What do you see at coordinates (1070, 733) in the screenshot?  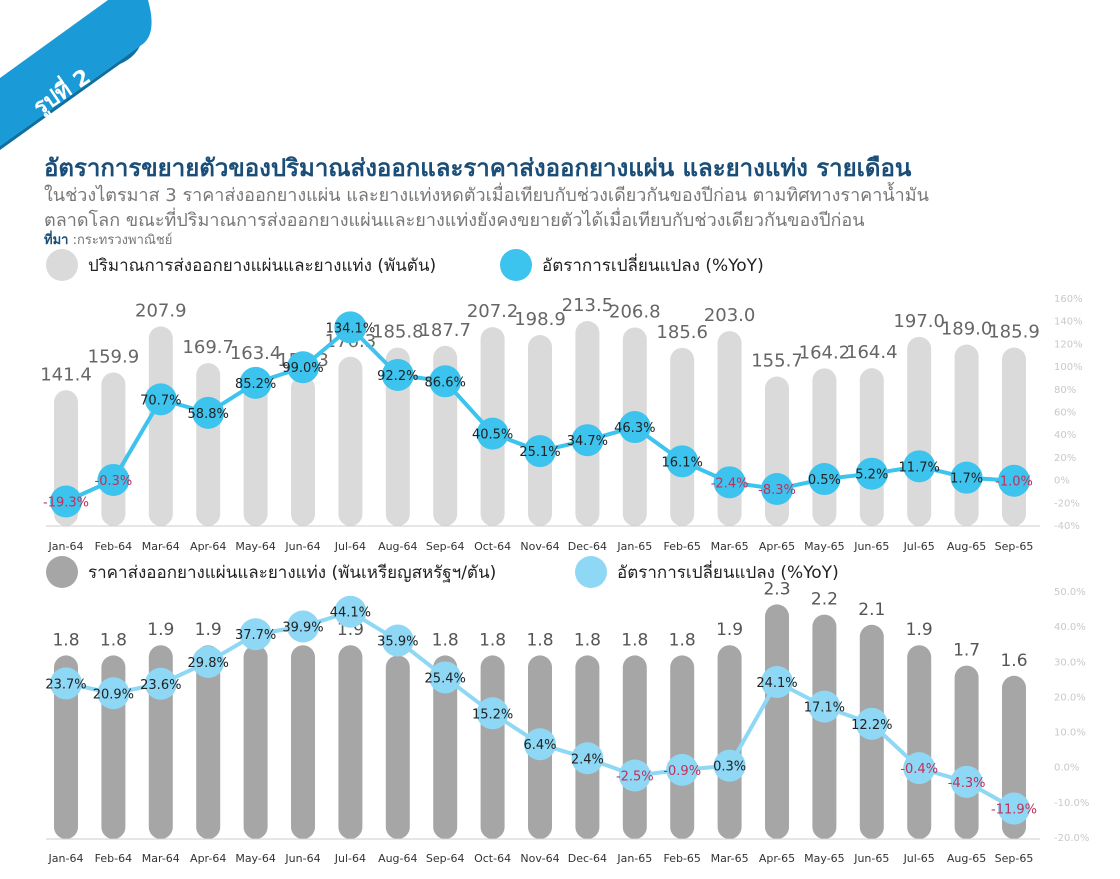 I see `right-axis-tick: 10.0%` at bounding box center [1070, 733].